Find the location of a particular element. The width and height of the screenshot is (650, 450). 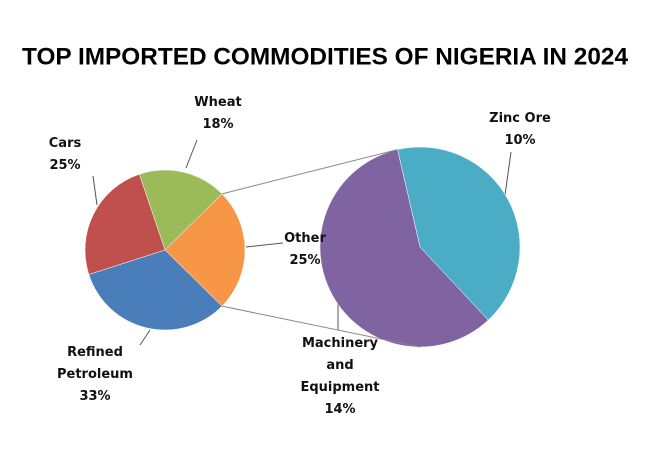

data-label: Refined Petroleum 33% is located at coordinates (95, 375).